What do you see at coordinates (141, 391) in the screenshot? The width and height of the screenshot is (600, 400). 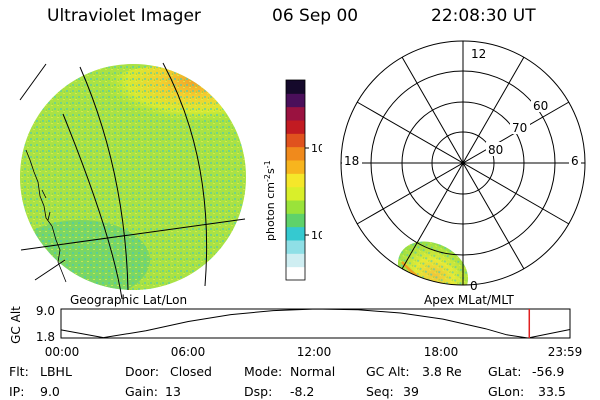 I see `gain-label: Gain:` at bounding box center [141, 391].